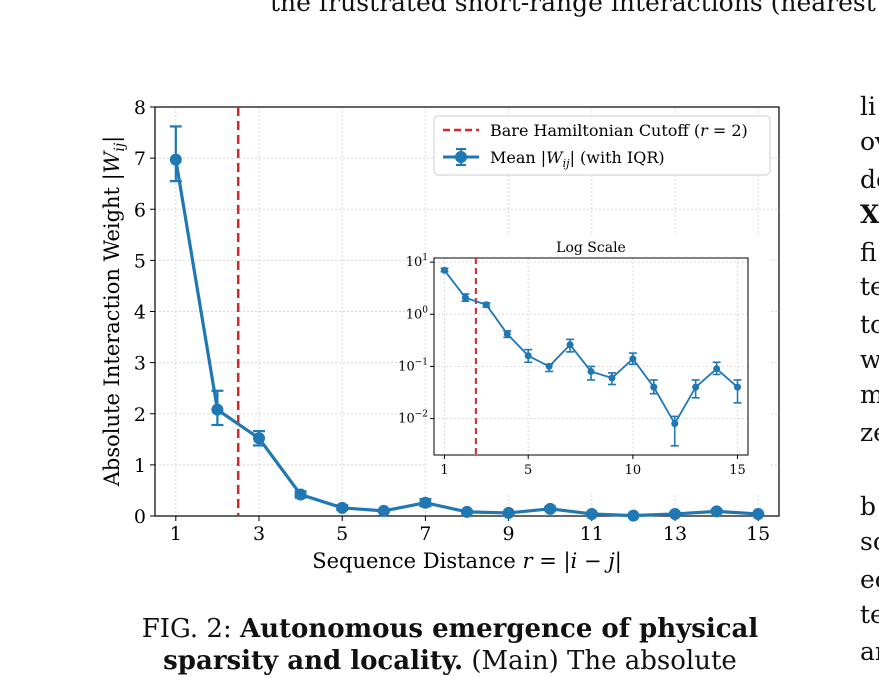 The image size is (879, 677). What do you see at coordinates (604, 661) in the screenshot?
I see `caption-rest: (Main) The absolute` at bounding box center [604, 661].